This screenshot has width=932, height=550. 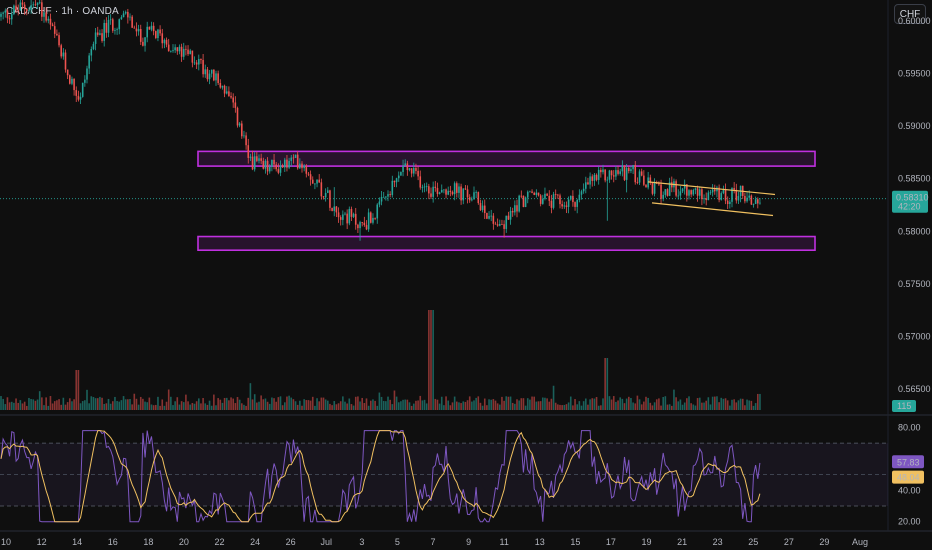 I want to click on currency-button: CHF, so click(x=910, y=14).